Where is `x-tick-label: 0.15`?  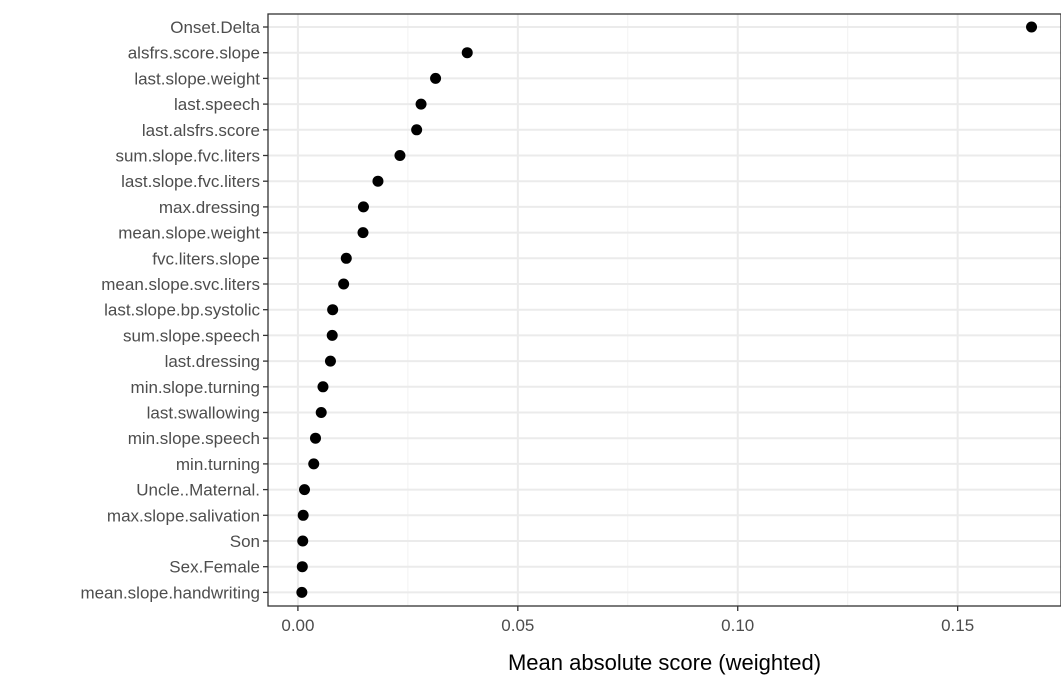 x-tick-label: 0.15 is located at coordinates (957, 625).